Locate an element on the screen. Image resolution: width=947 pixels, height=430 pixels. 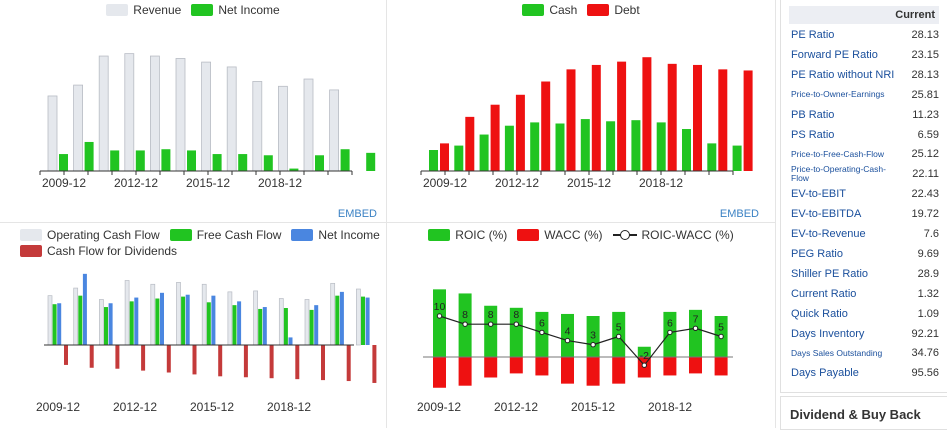
valuation-row: Price-to-Operating-Cash-Flow 22.11 is located at coordinates (865, 174).